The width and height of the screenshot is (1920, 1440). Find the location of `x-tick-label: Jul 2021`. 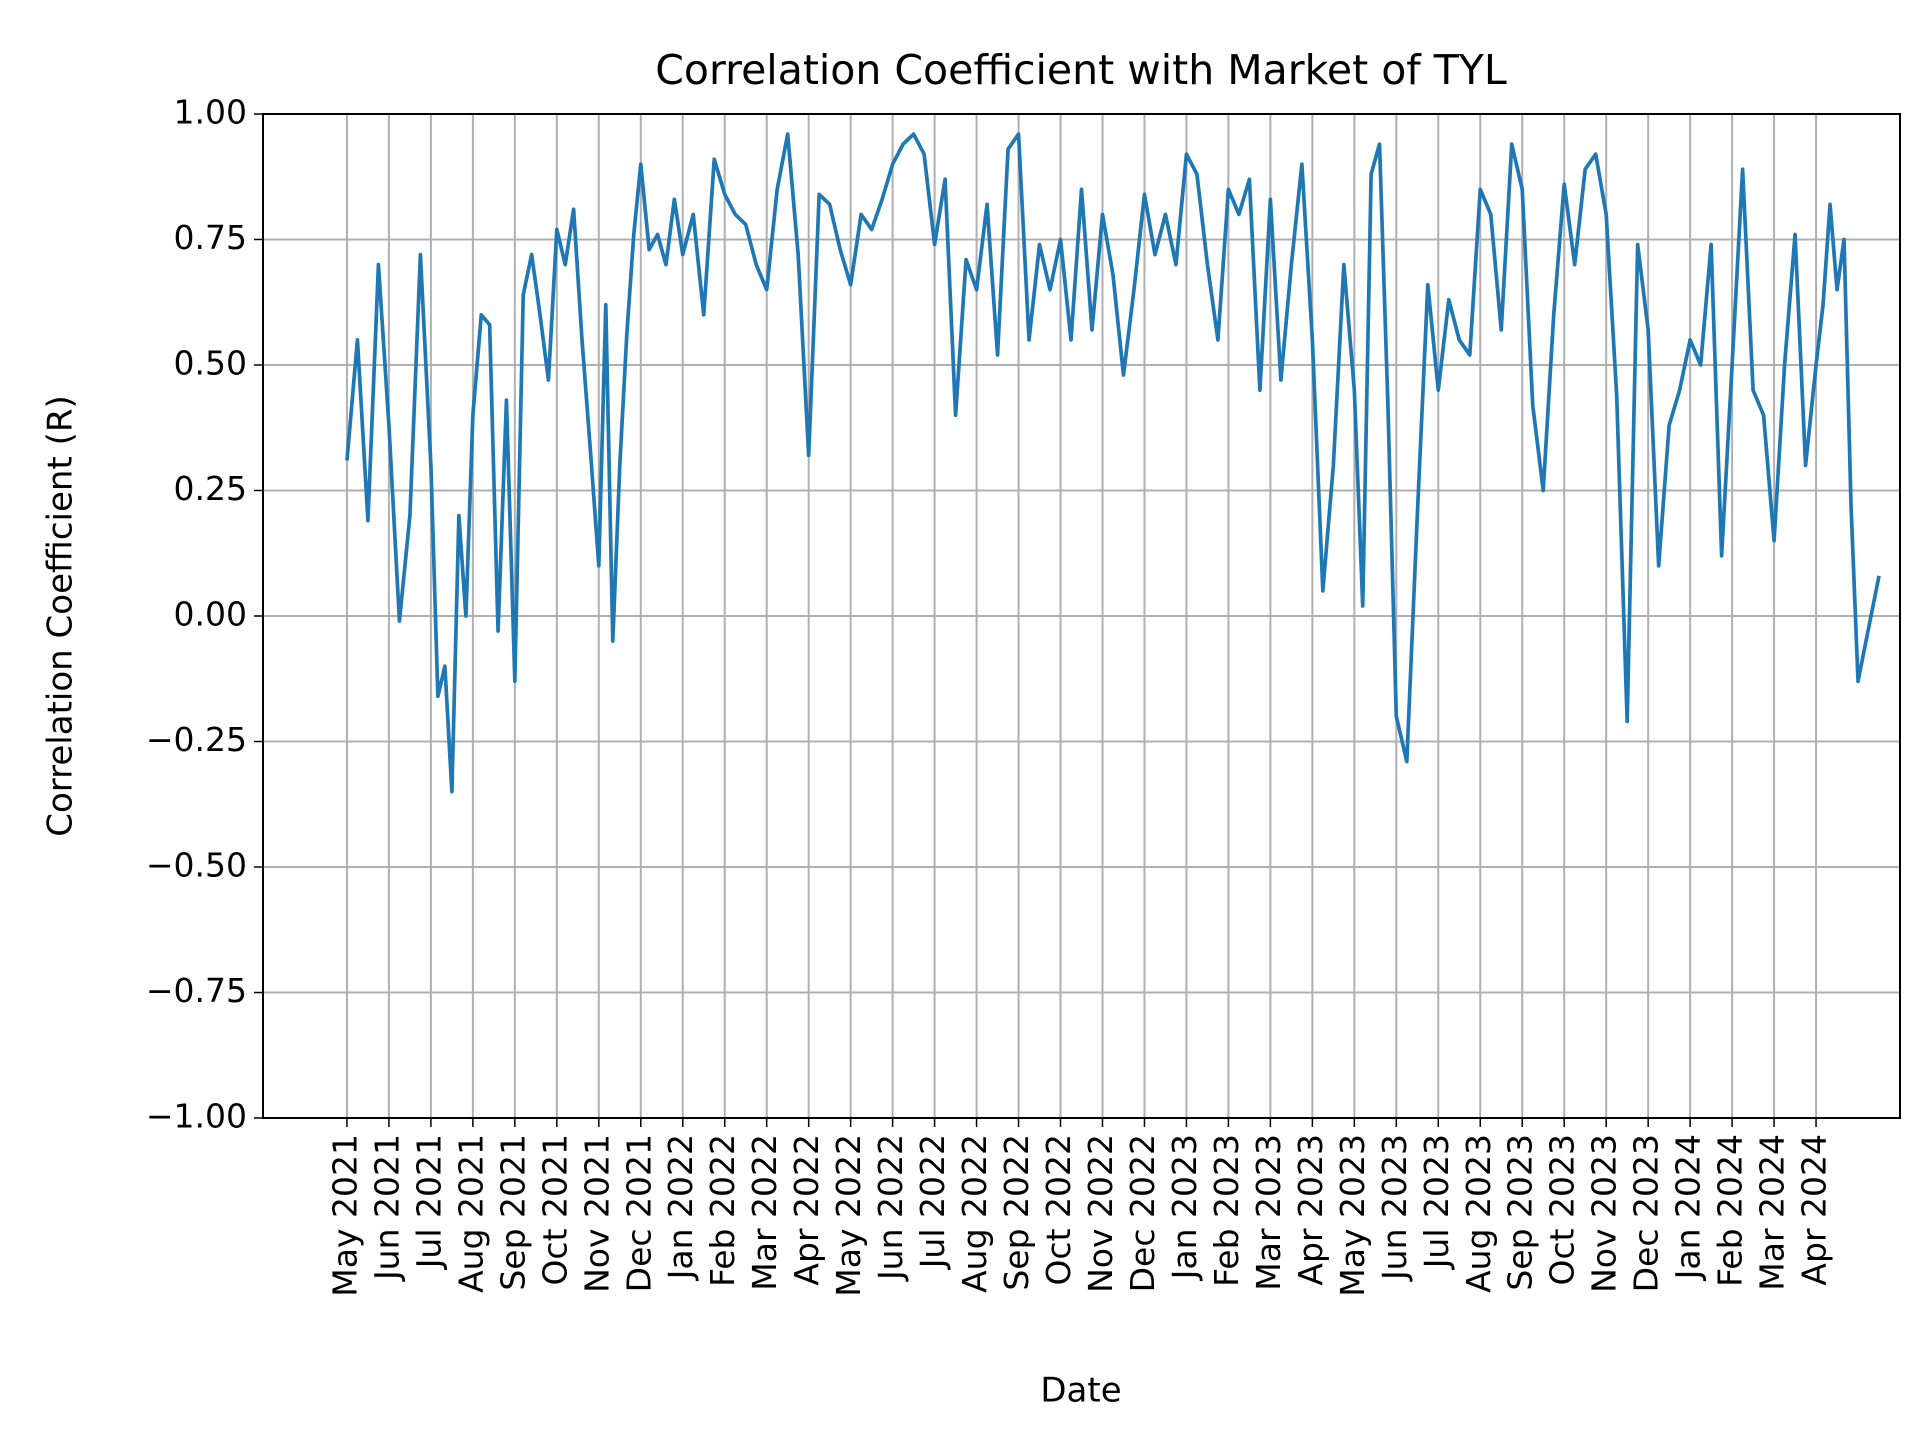

x-tick-label: Jul 2021 is located at coordinates (428, 1202).